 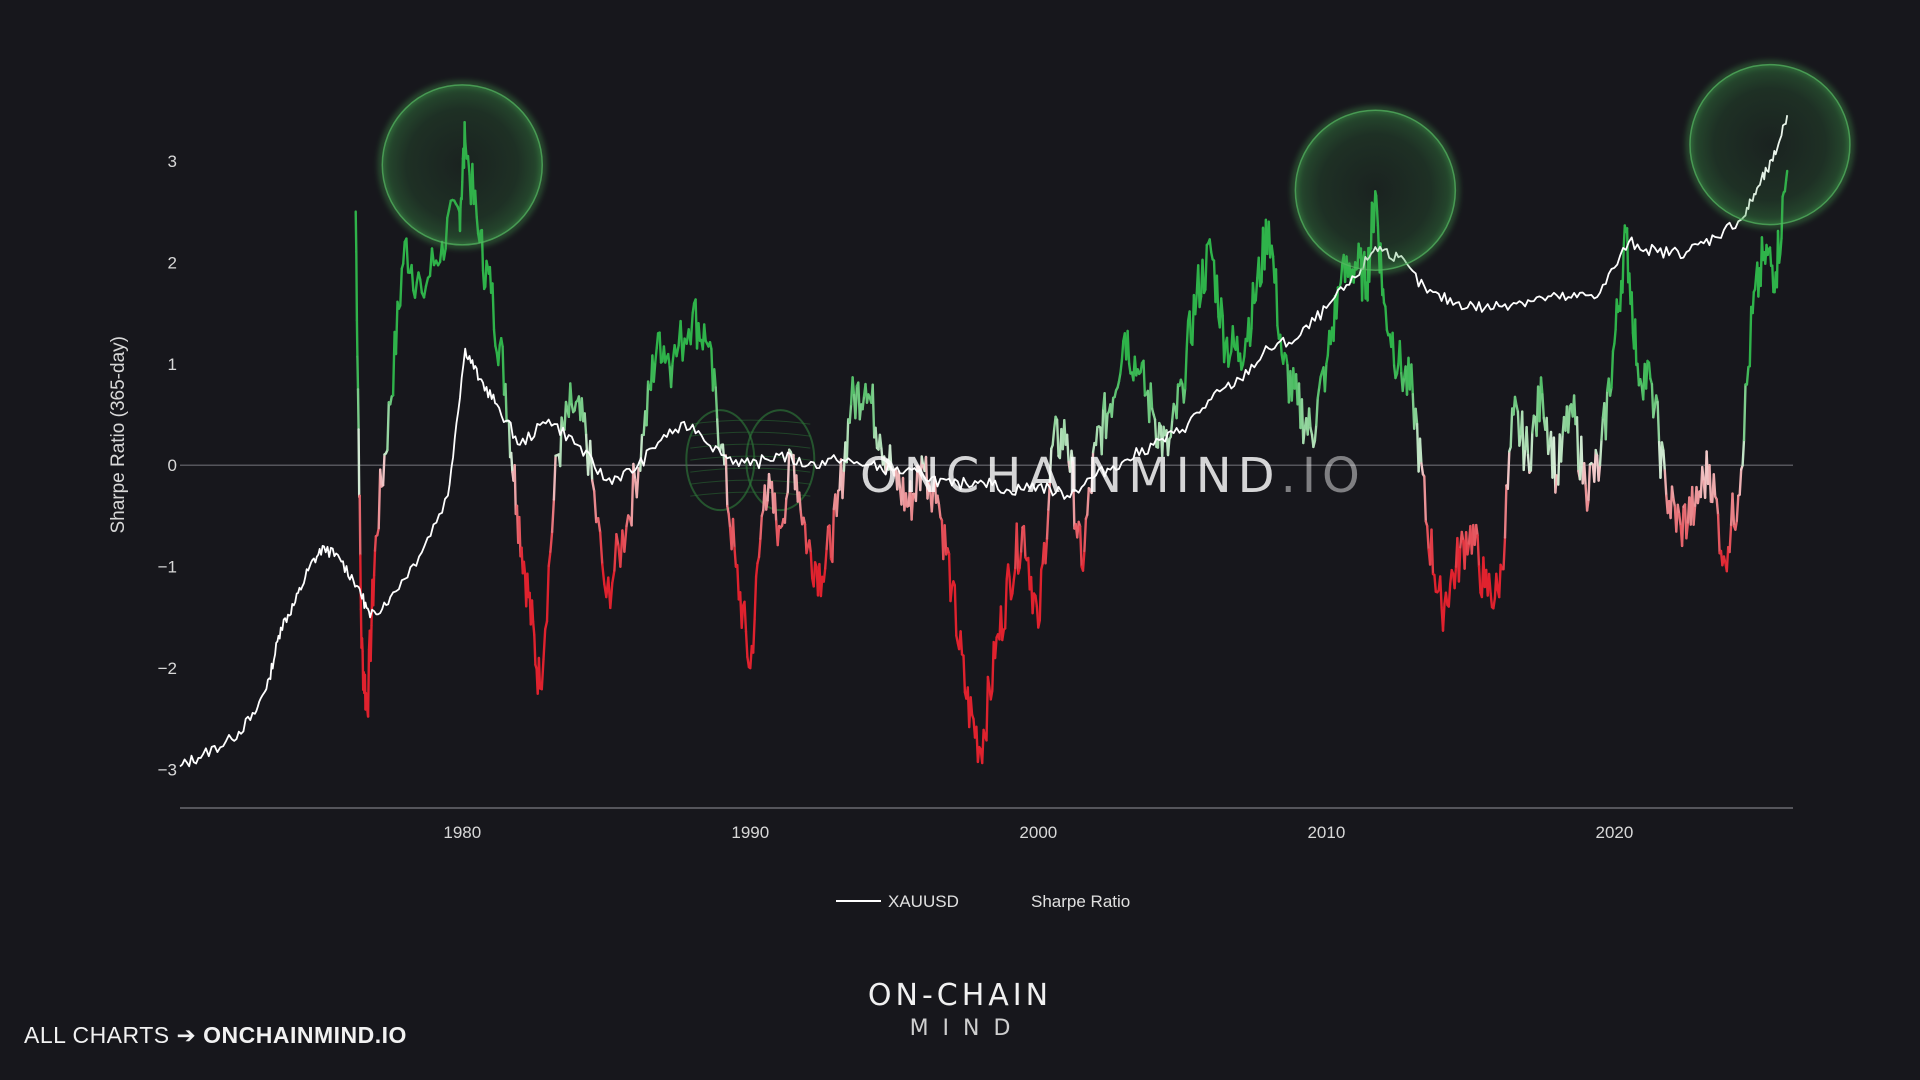 What do you see at coordinates (172, 364) in the screenshot?
I see `y-tick-label: 1` at bounding box center [172, 364].